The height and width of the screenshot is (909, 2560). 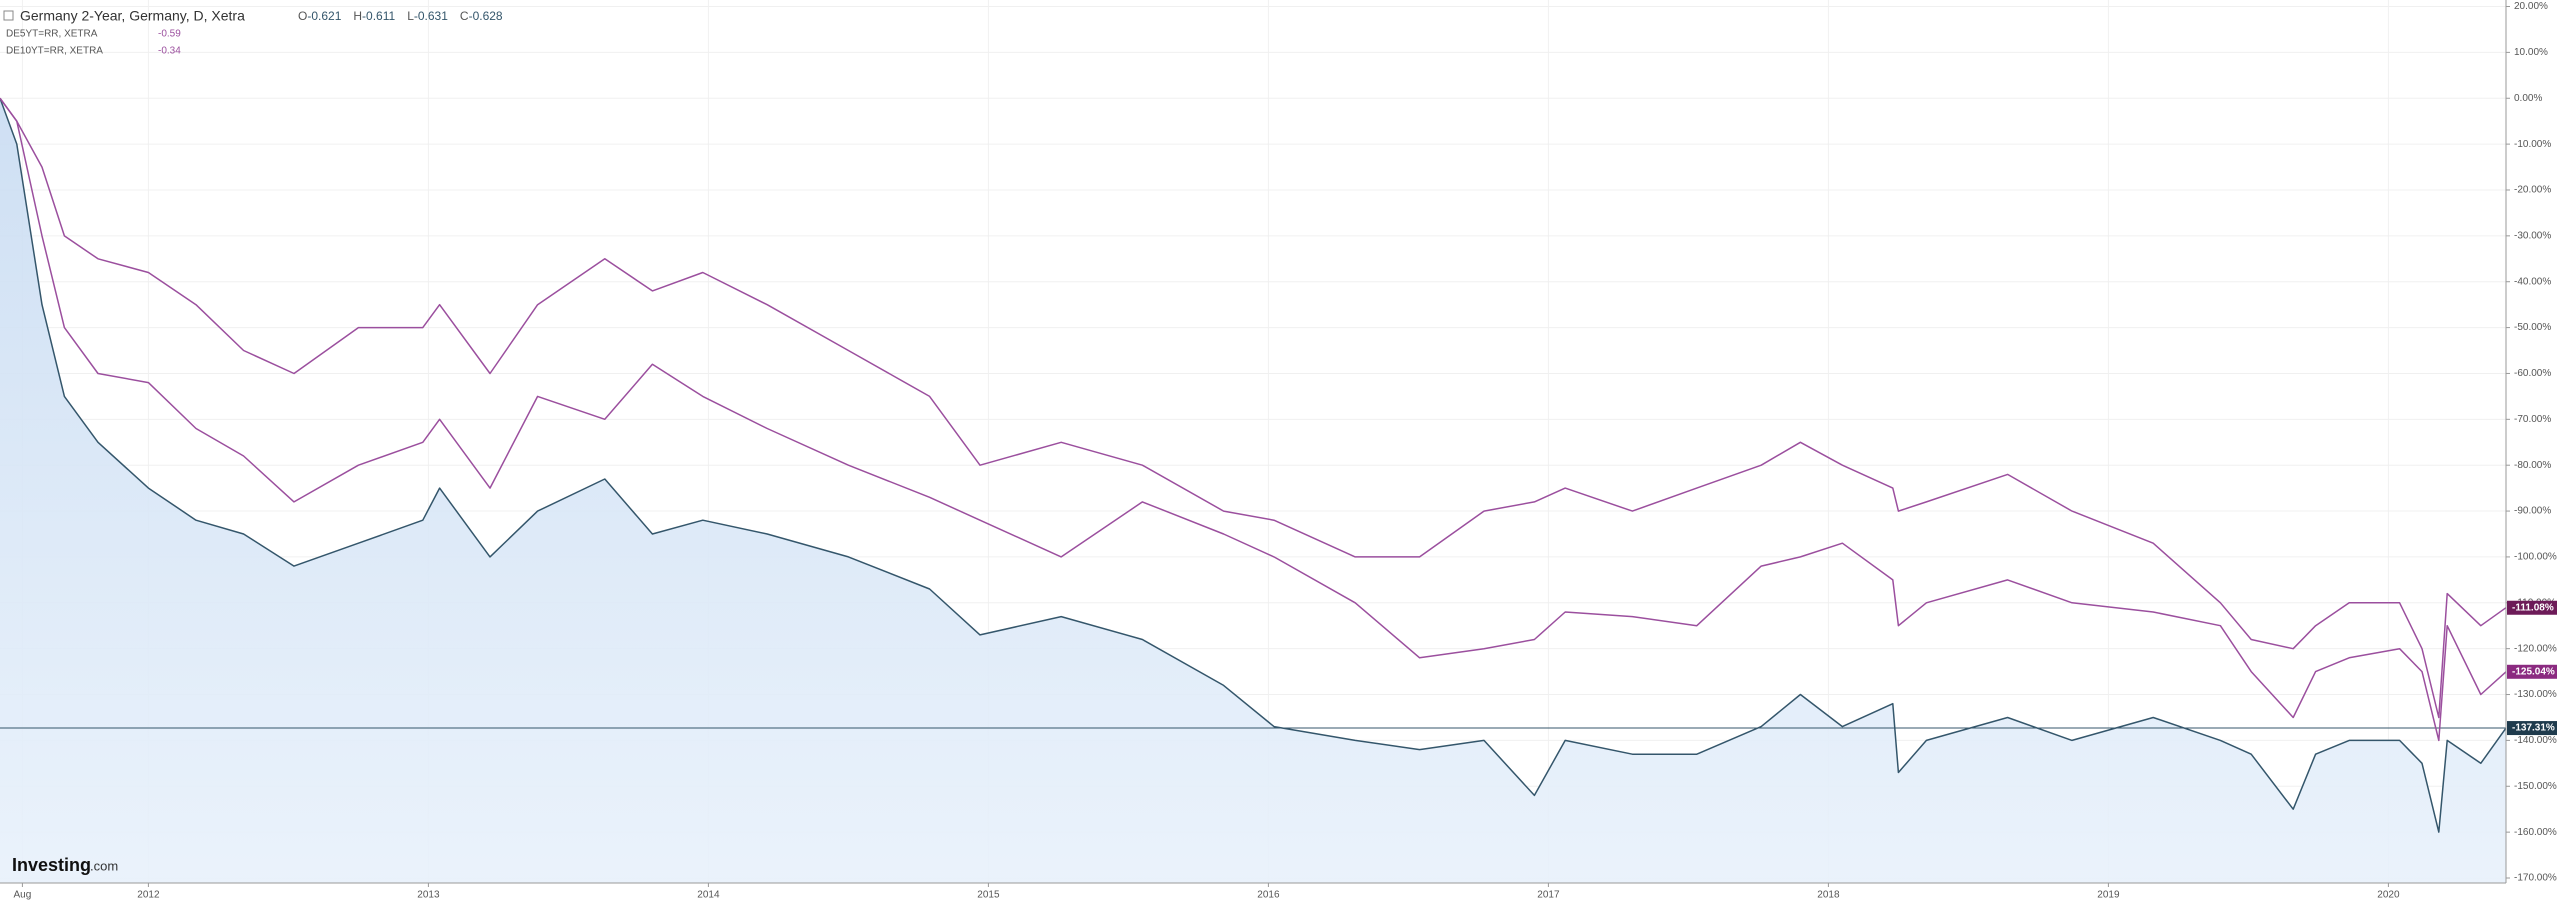 What do you see at coordinates (104, 865) in the screenshot?
I see `brand-suffix: .com` at bounding box center [104, 865].